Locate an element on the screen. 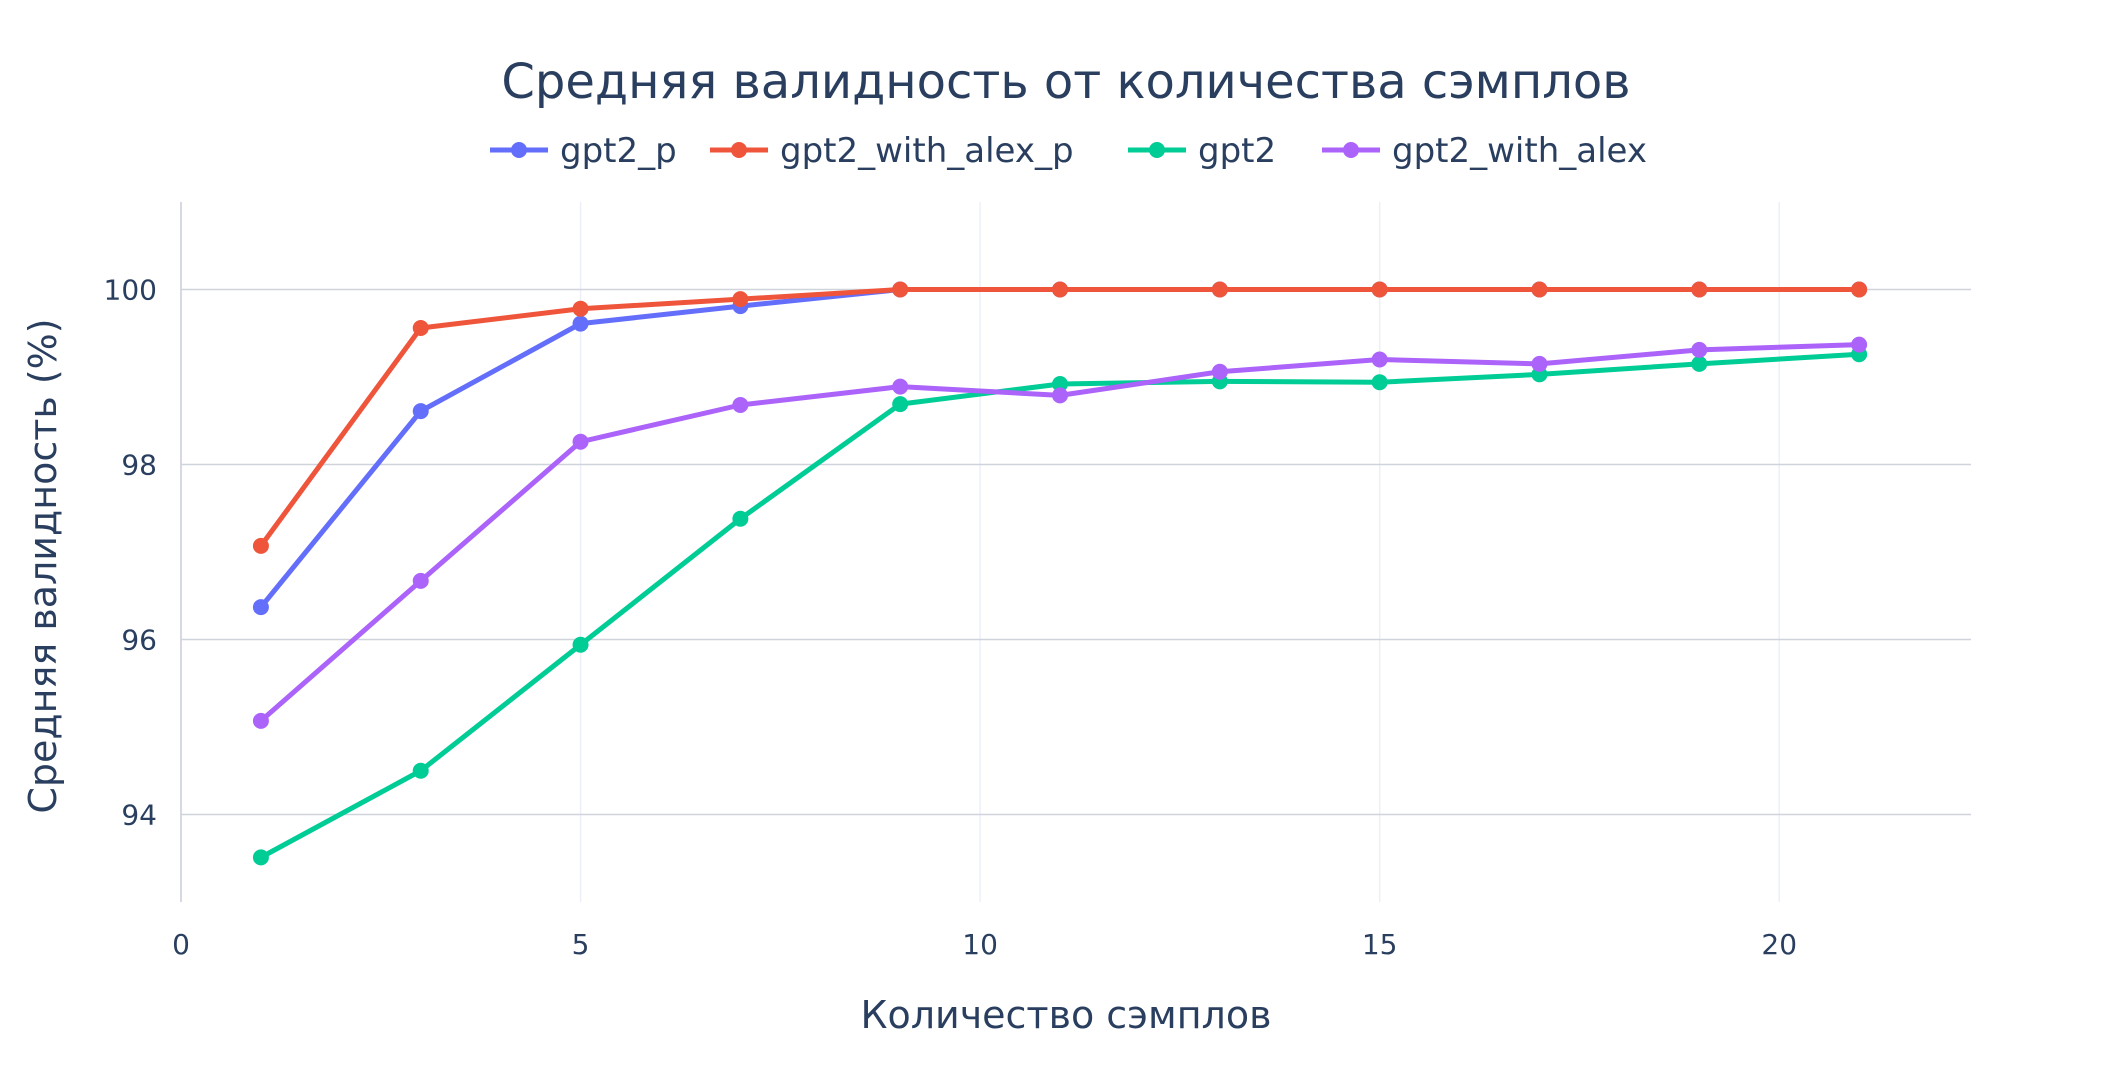 This screenshot has width=2120, height=1080. legend-item: gpt2_with_alex is located at coordinates (1484, 151).